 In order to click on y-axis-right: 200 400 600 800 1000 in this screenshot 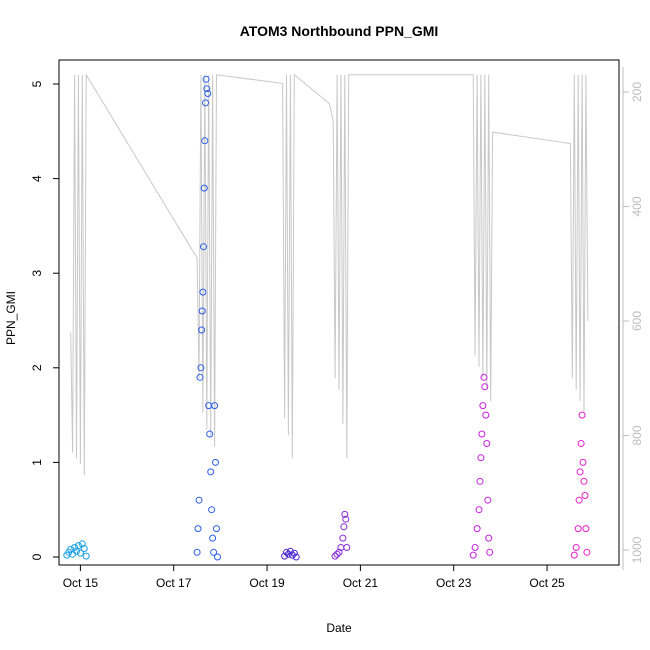, I will do `click(633, 318)`.